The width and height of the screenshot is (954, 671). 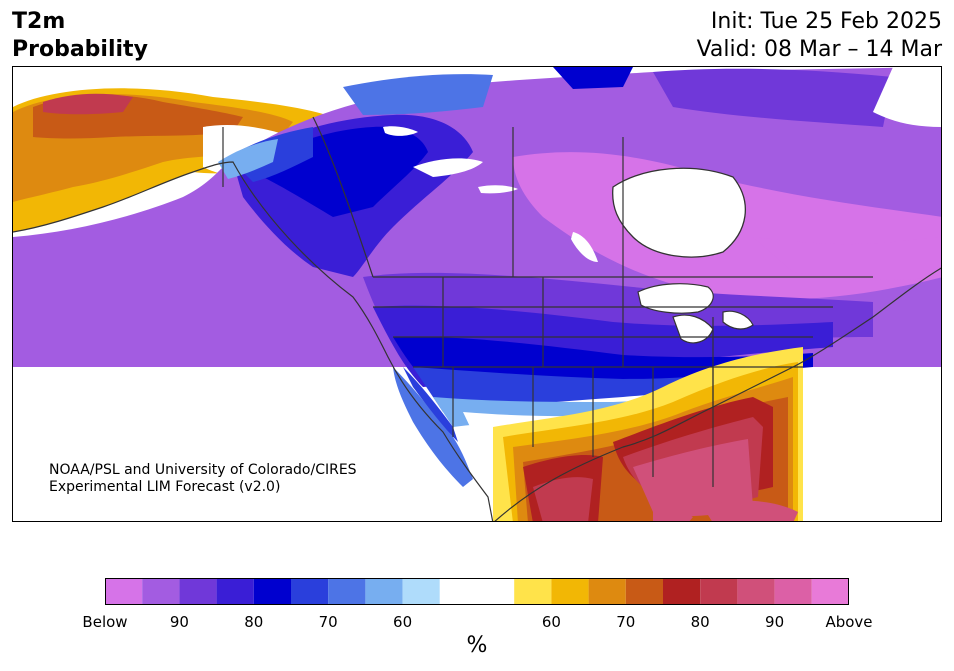 I want to click on map-title: T2m Probability, so click(x=80, y=36).